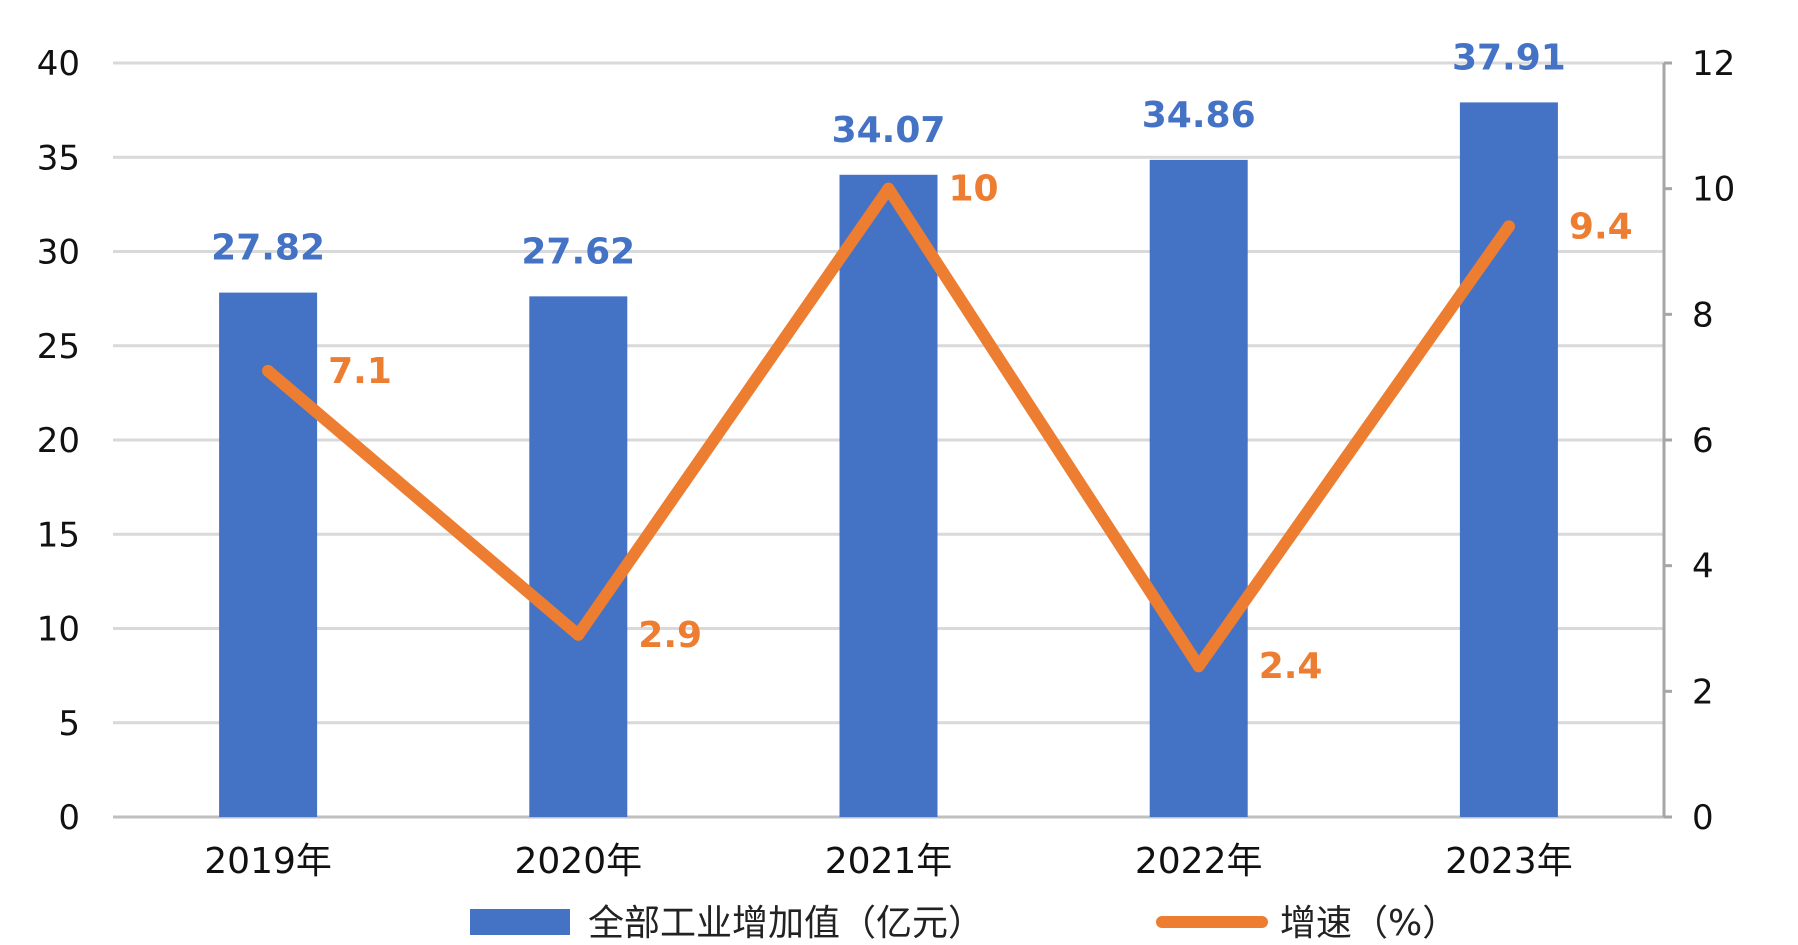 The image size is (1798, 945). I want to click on y-tick-label: 40, so click(58, 64).